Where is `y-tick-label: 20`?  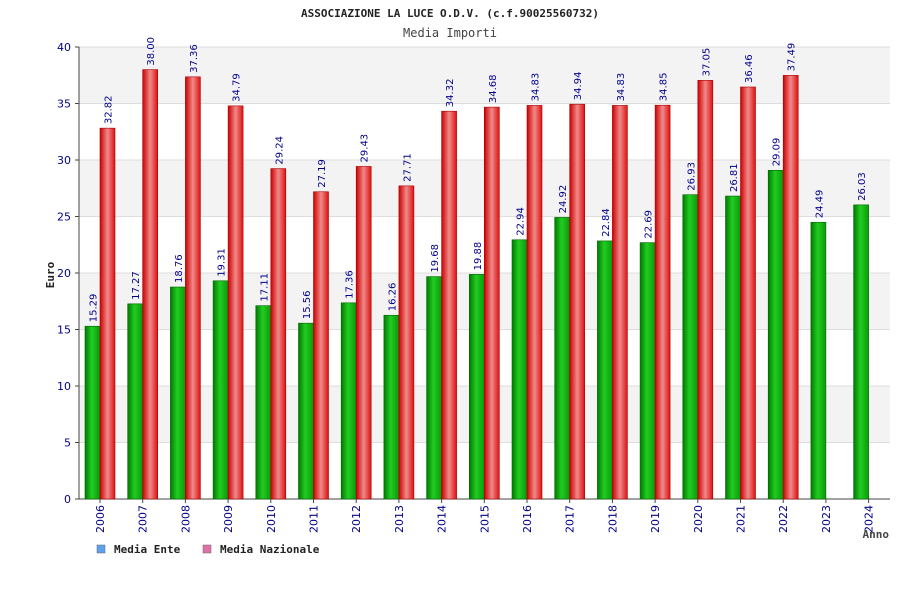
y-tick-label: 20 is located at coordinates (64, 273).